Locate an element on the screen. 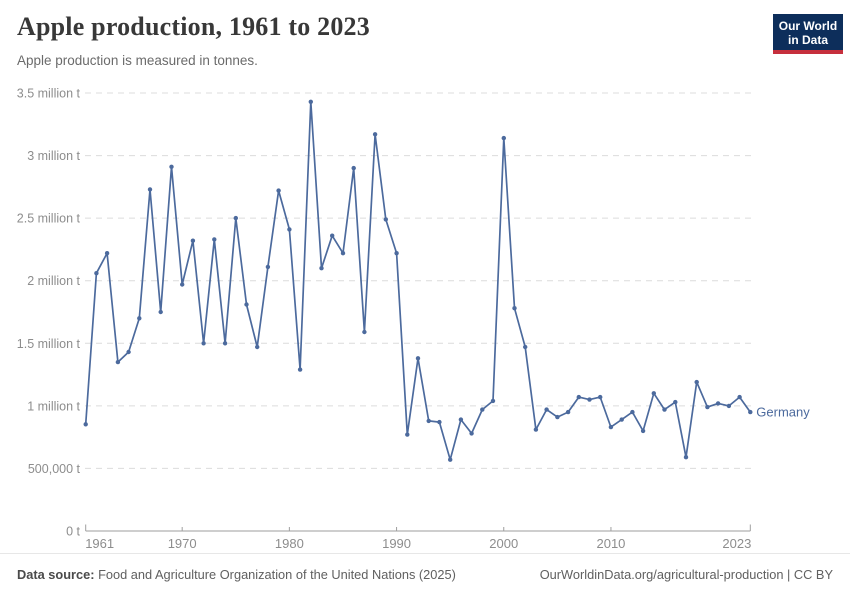 This screenshot has width=850, height=600. y-tick-label: 3 million t is located at coordinates (53, 156).